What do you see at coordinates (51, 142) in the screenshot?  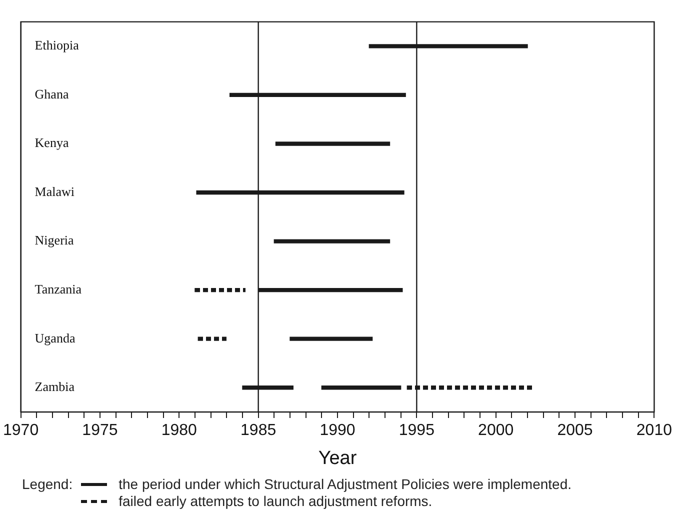 I see `y-tick-label: Kenya` at bounding box center [51, 142].